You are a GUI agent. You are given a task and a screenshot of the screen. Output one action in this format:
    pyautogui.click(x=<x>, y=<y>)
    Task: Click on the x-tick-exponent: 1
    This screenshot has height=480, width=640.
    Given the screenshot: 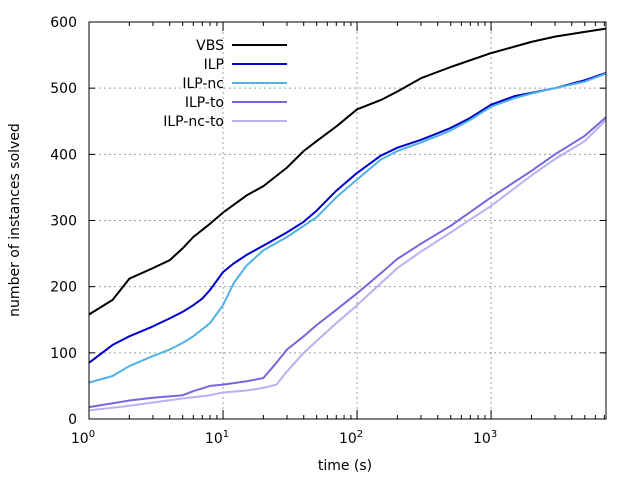 What is the action you would take?
    pyautogui.click(x=226, y=434)
    